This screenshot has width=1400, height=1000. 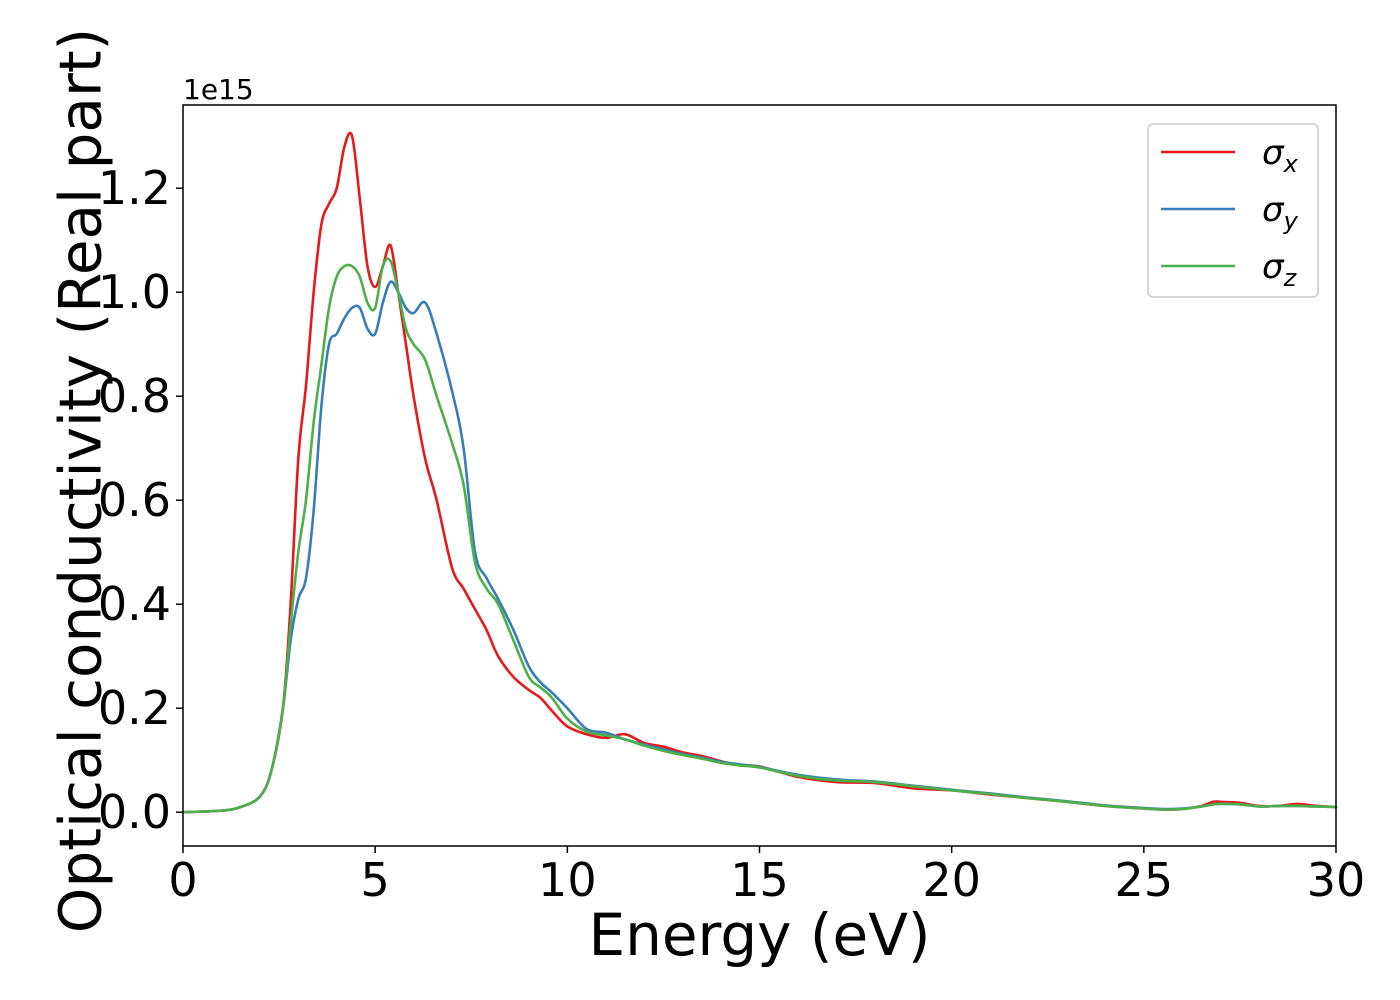 I want to click on x-tick-label: 15, so click(x=759, y=880).